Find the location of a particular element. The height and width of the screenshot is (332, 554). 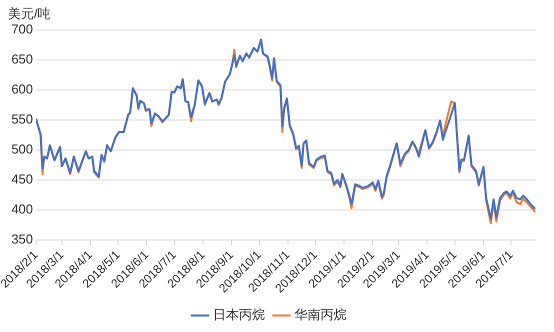

y-tick-label: 700 is located at coordinates (22, 29).